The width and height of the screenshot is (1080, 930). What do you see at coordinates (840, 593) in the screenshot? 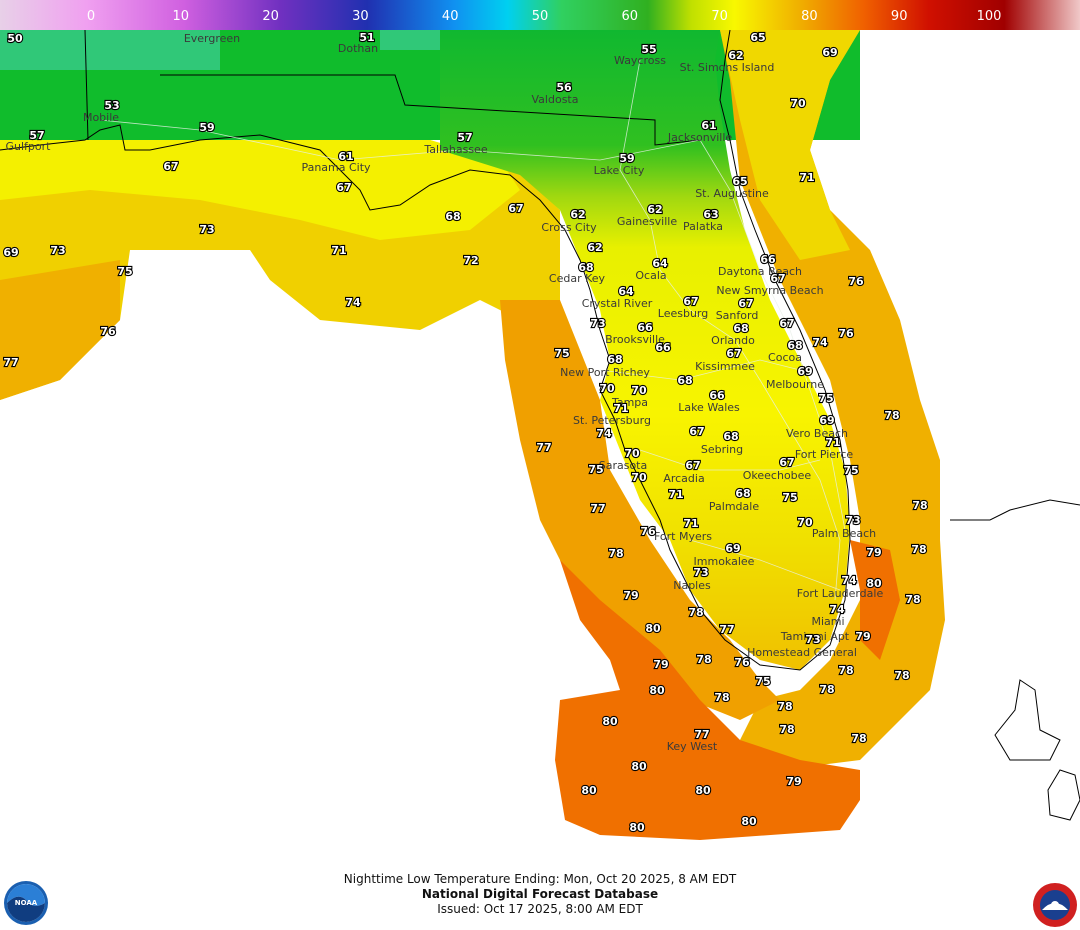
I see `city-label: Fort Lauderdale` at bounding box center [840, 593].